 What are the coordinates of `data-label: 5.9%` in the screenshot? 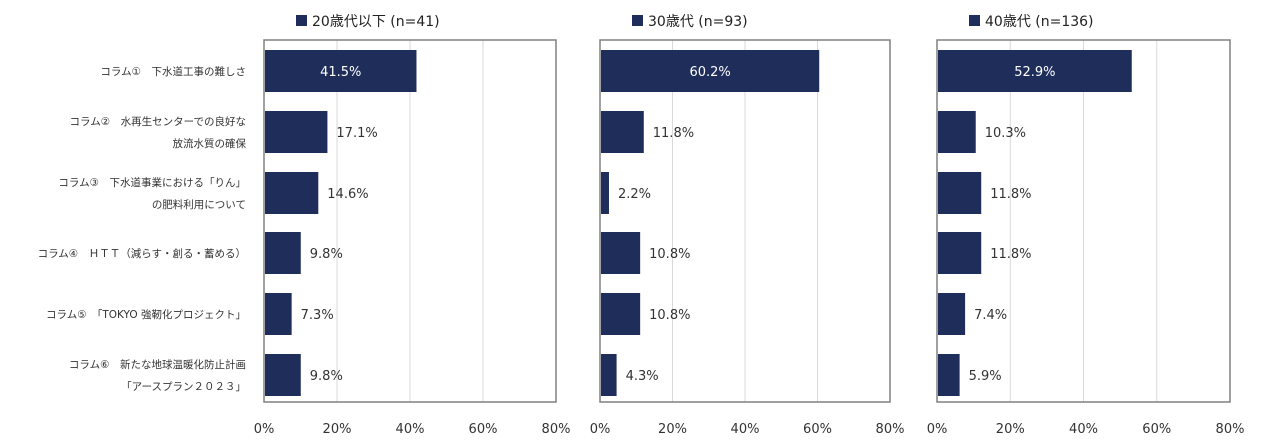 It's located at (985, 376).